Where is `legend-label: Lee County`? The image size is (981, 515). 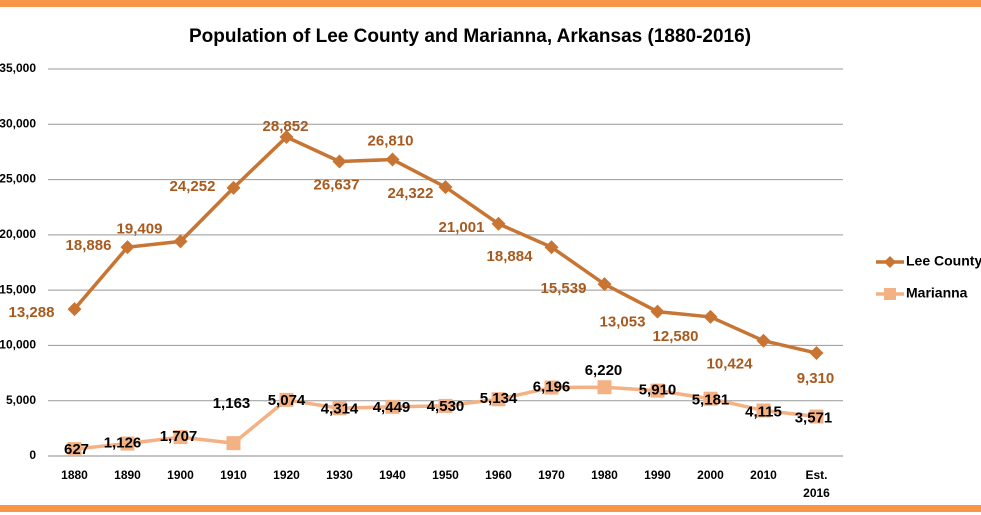
legend-label: Lee County is located at coordinates (943, 261).